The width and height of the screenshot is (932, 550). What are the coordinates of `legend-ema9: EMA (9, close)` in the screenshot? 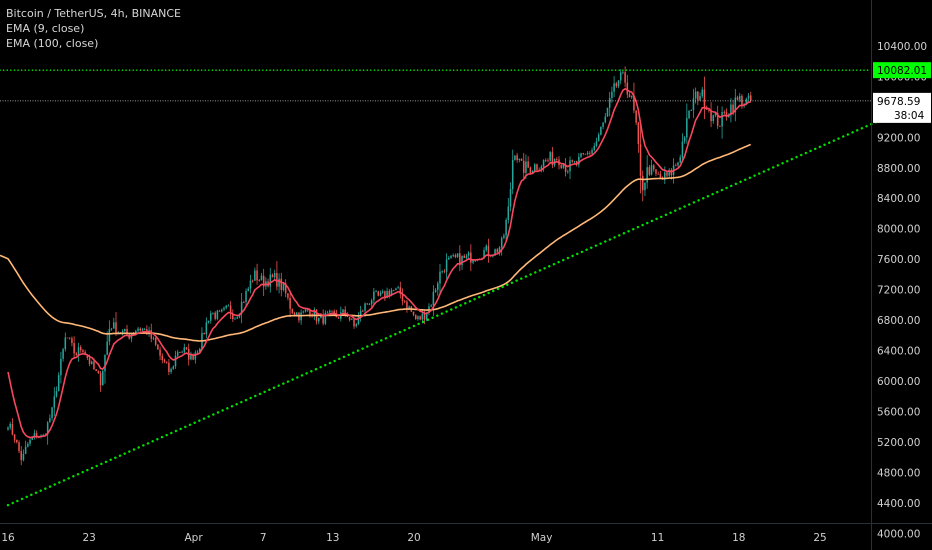 It's located at (45, 28).